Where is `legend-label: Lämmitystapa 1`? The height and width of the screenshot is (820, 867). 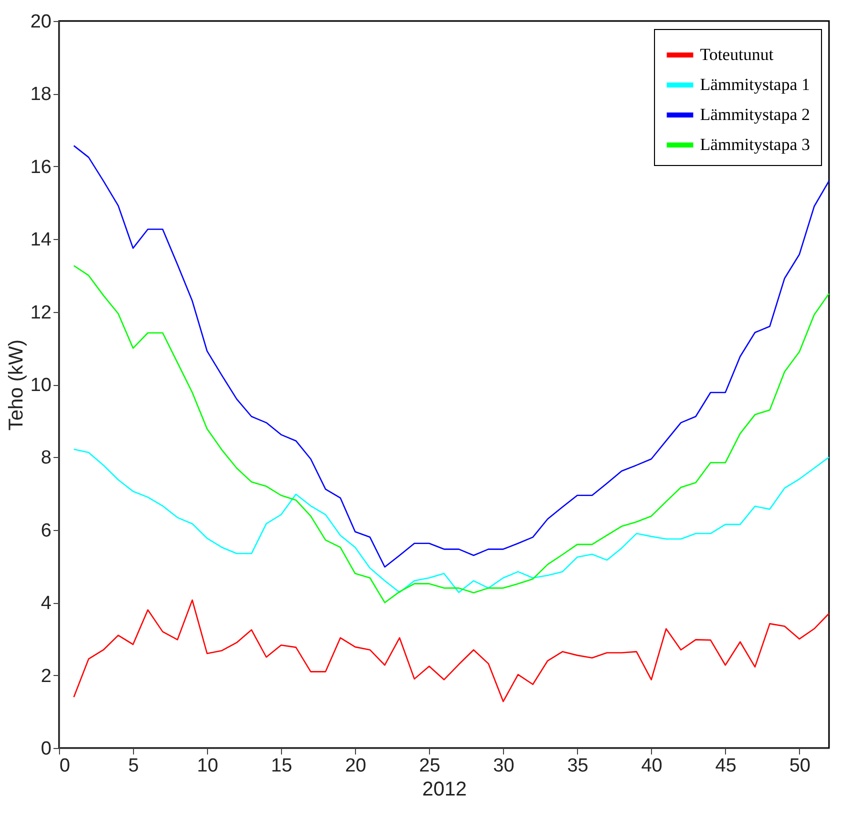 legend-label: Lämmitystapa 1 is located at coordinates (755, 84).